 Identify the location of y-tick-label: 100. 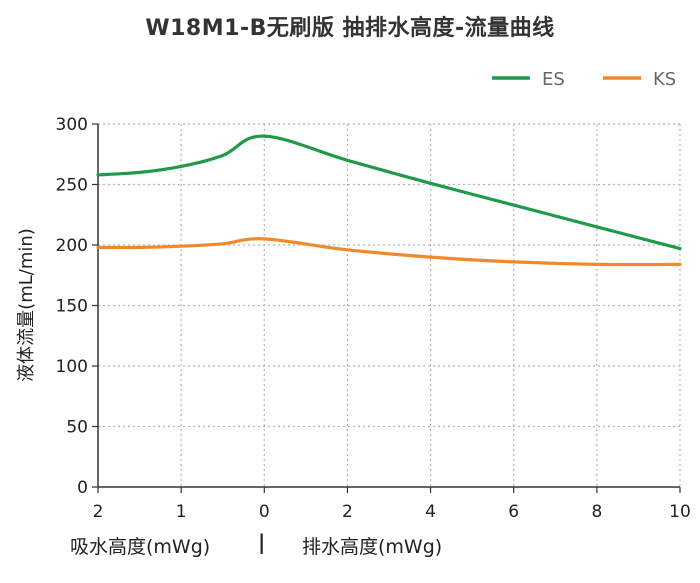
(72, 367).